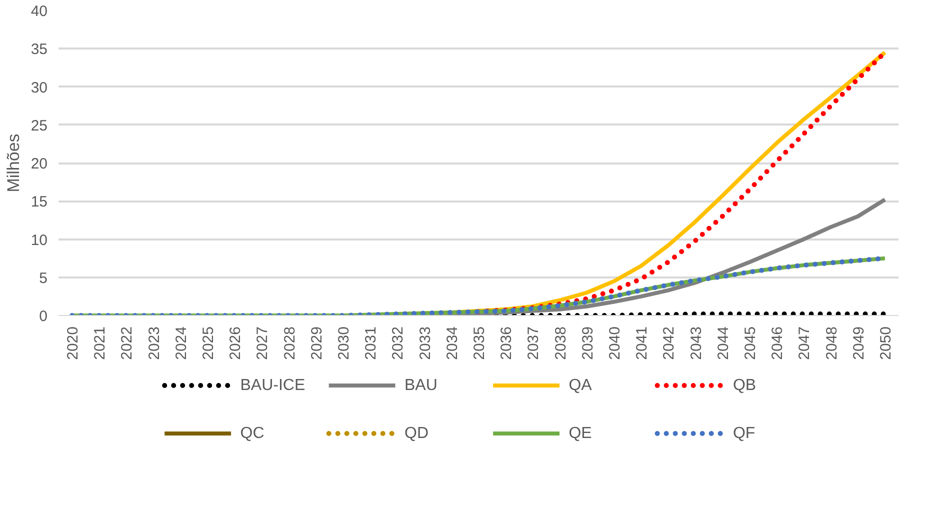  I want to click on y-tick-label: 20, so click(39, 164).